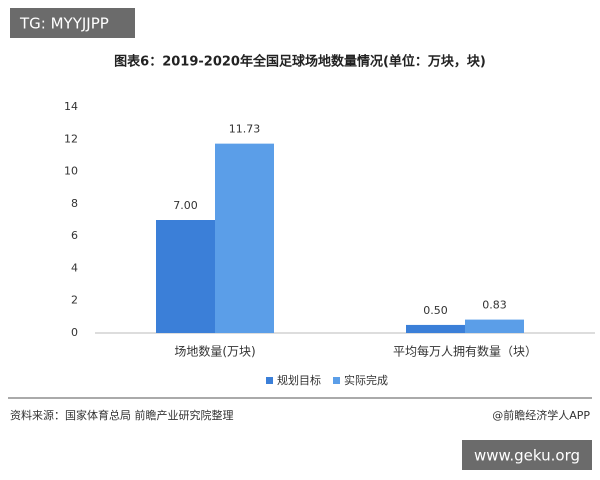  Describe the element at coordinates (245, 129) in the screenshot. I see `value-label: 11.73` at that location.